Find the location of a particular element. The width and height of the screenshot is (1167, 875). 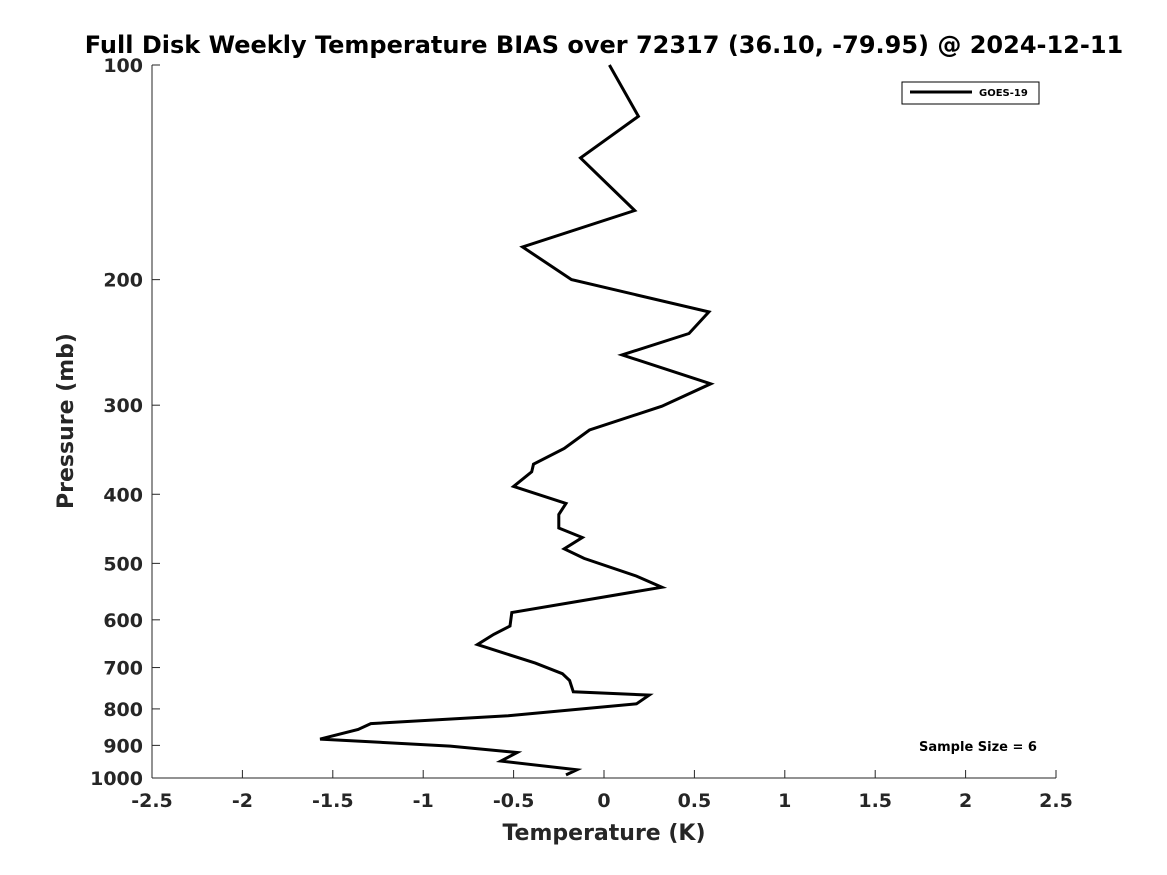

x-tick-label: -0.5 is located at coordinates (514, 801).